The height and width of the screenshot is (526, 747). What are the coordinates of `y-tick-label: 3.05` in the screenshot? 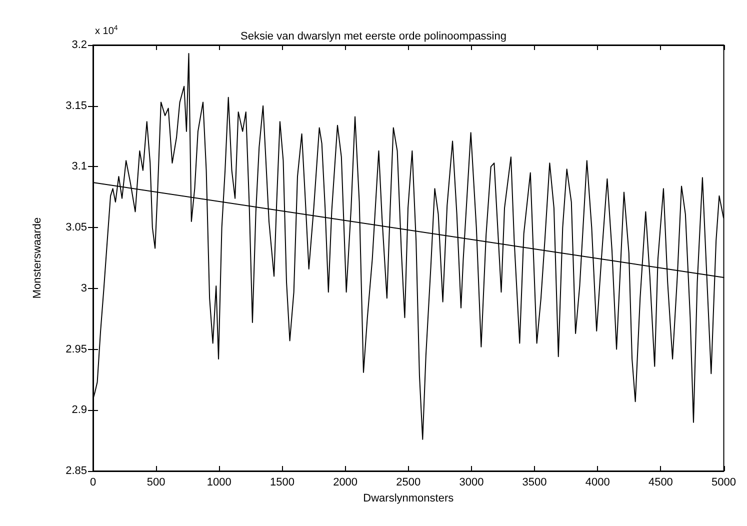 It's located at (76, 228).